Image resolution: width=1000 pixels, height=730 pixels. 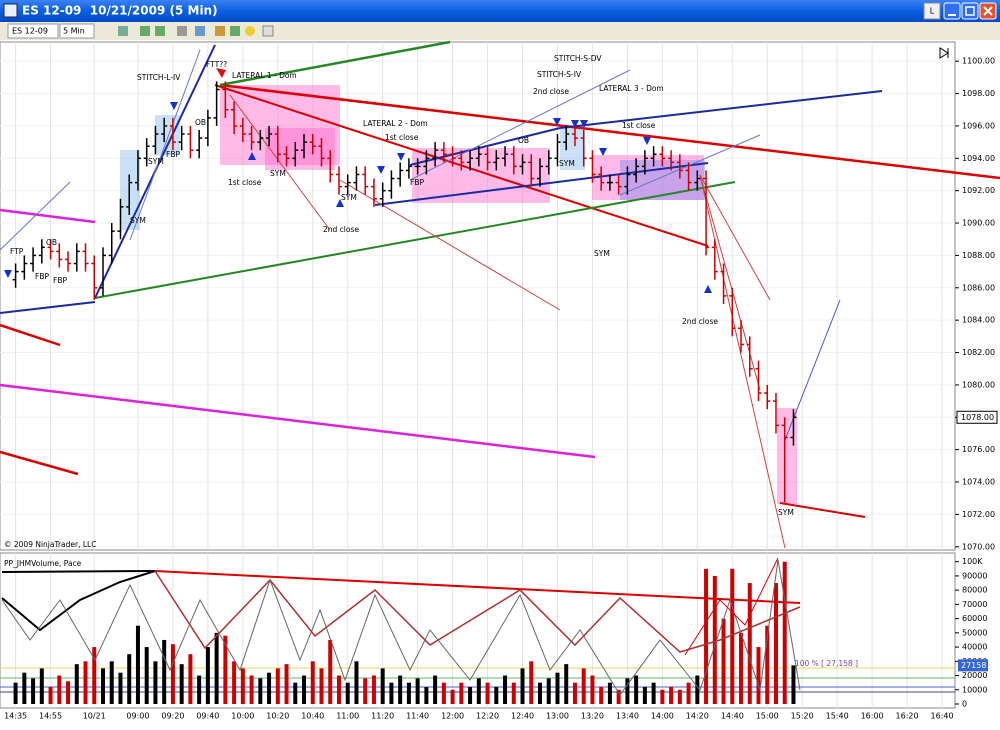 I want to click on interval-selector, so click(x=77, y=31).